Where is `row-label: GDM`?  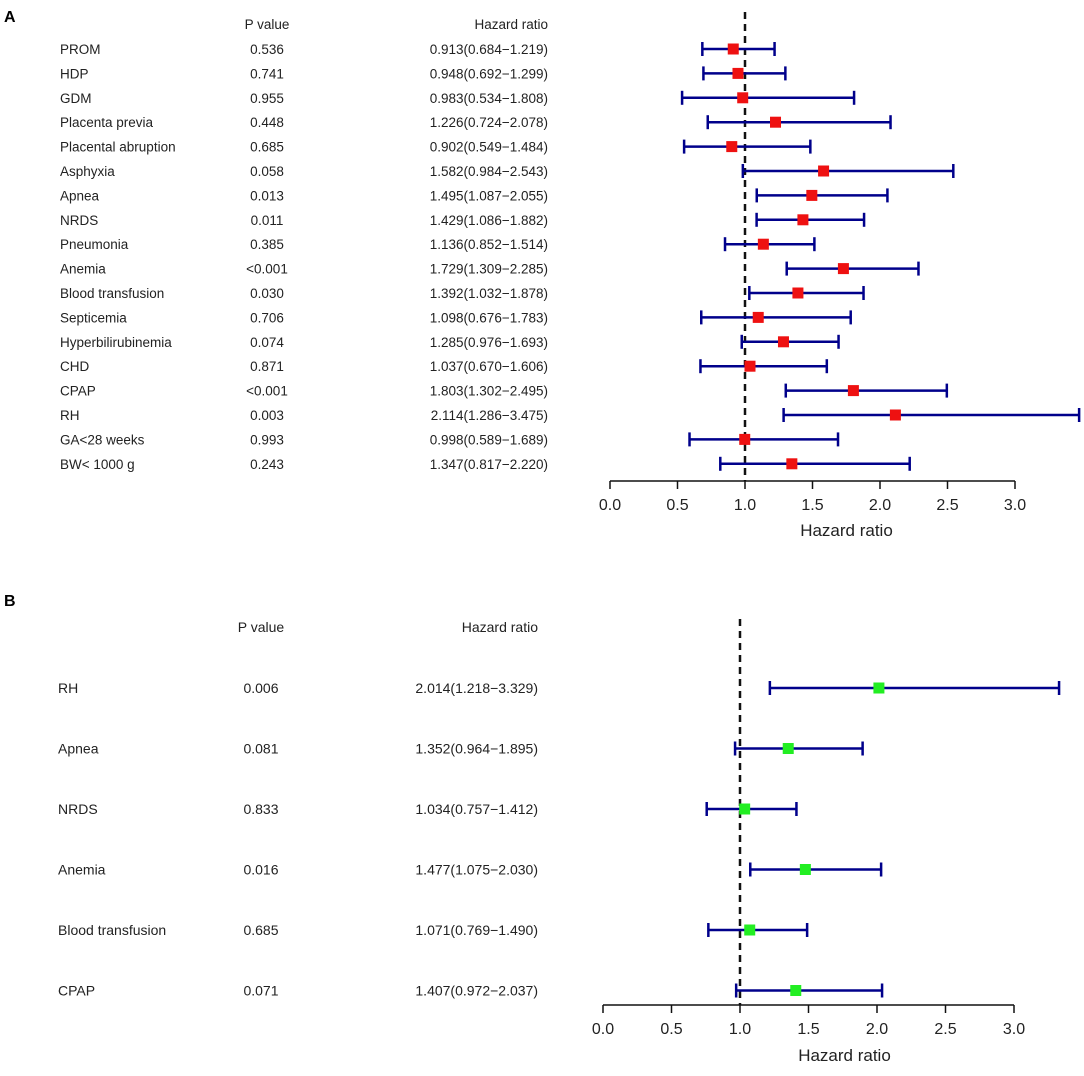
row-label: GDM is located at coordinates (76, 98).